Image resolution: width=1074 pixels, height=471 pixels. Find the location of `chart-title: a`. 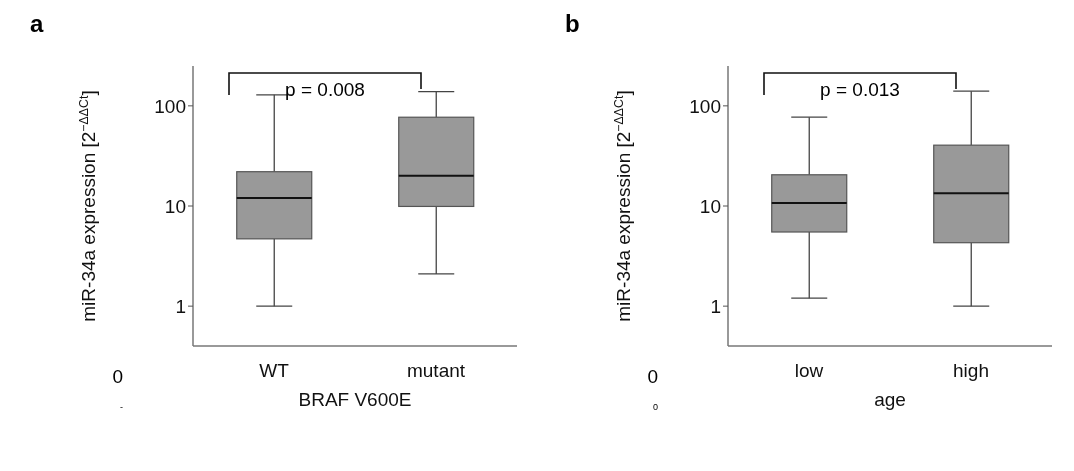

chart-title: a is located at coordinates (37, 24).